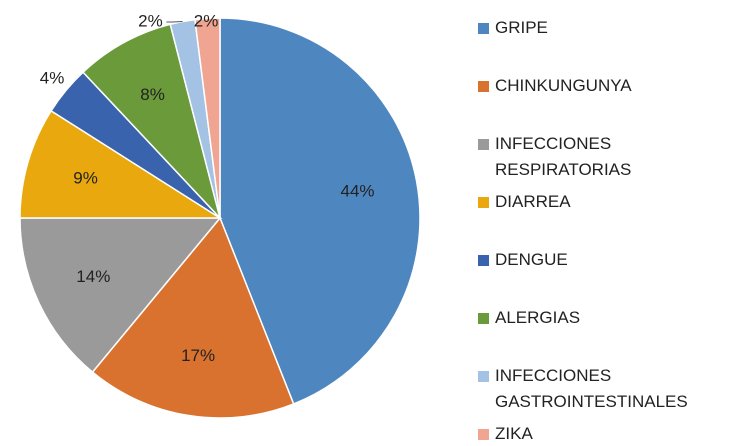 This screenshot has height=446, width=745. Describe the element at coordinates (563, 85) in the screenshot. I see `legend-label: CHINKUNGUNYA` at that location.